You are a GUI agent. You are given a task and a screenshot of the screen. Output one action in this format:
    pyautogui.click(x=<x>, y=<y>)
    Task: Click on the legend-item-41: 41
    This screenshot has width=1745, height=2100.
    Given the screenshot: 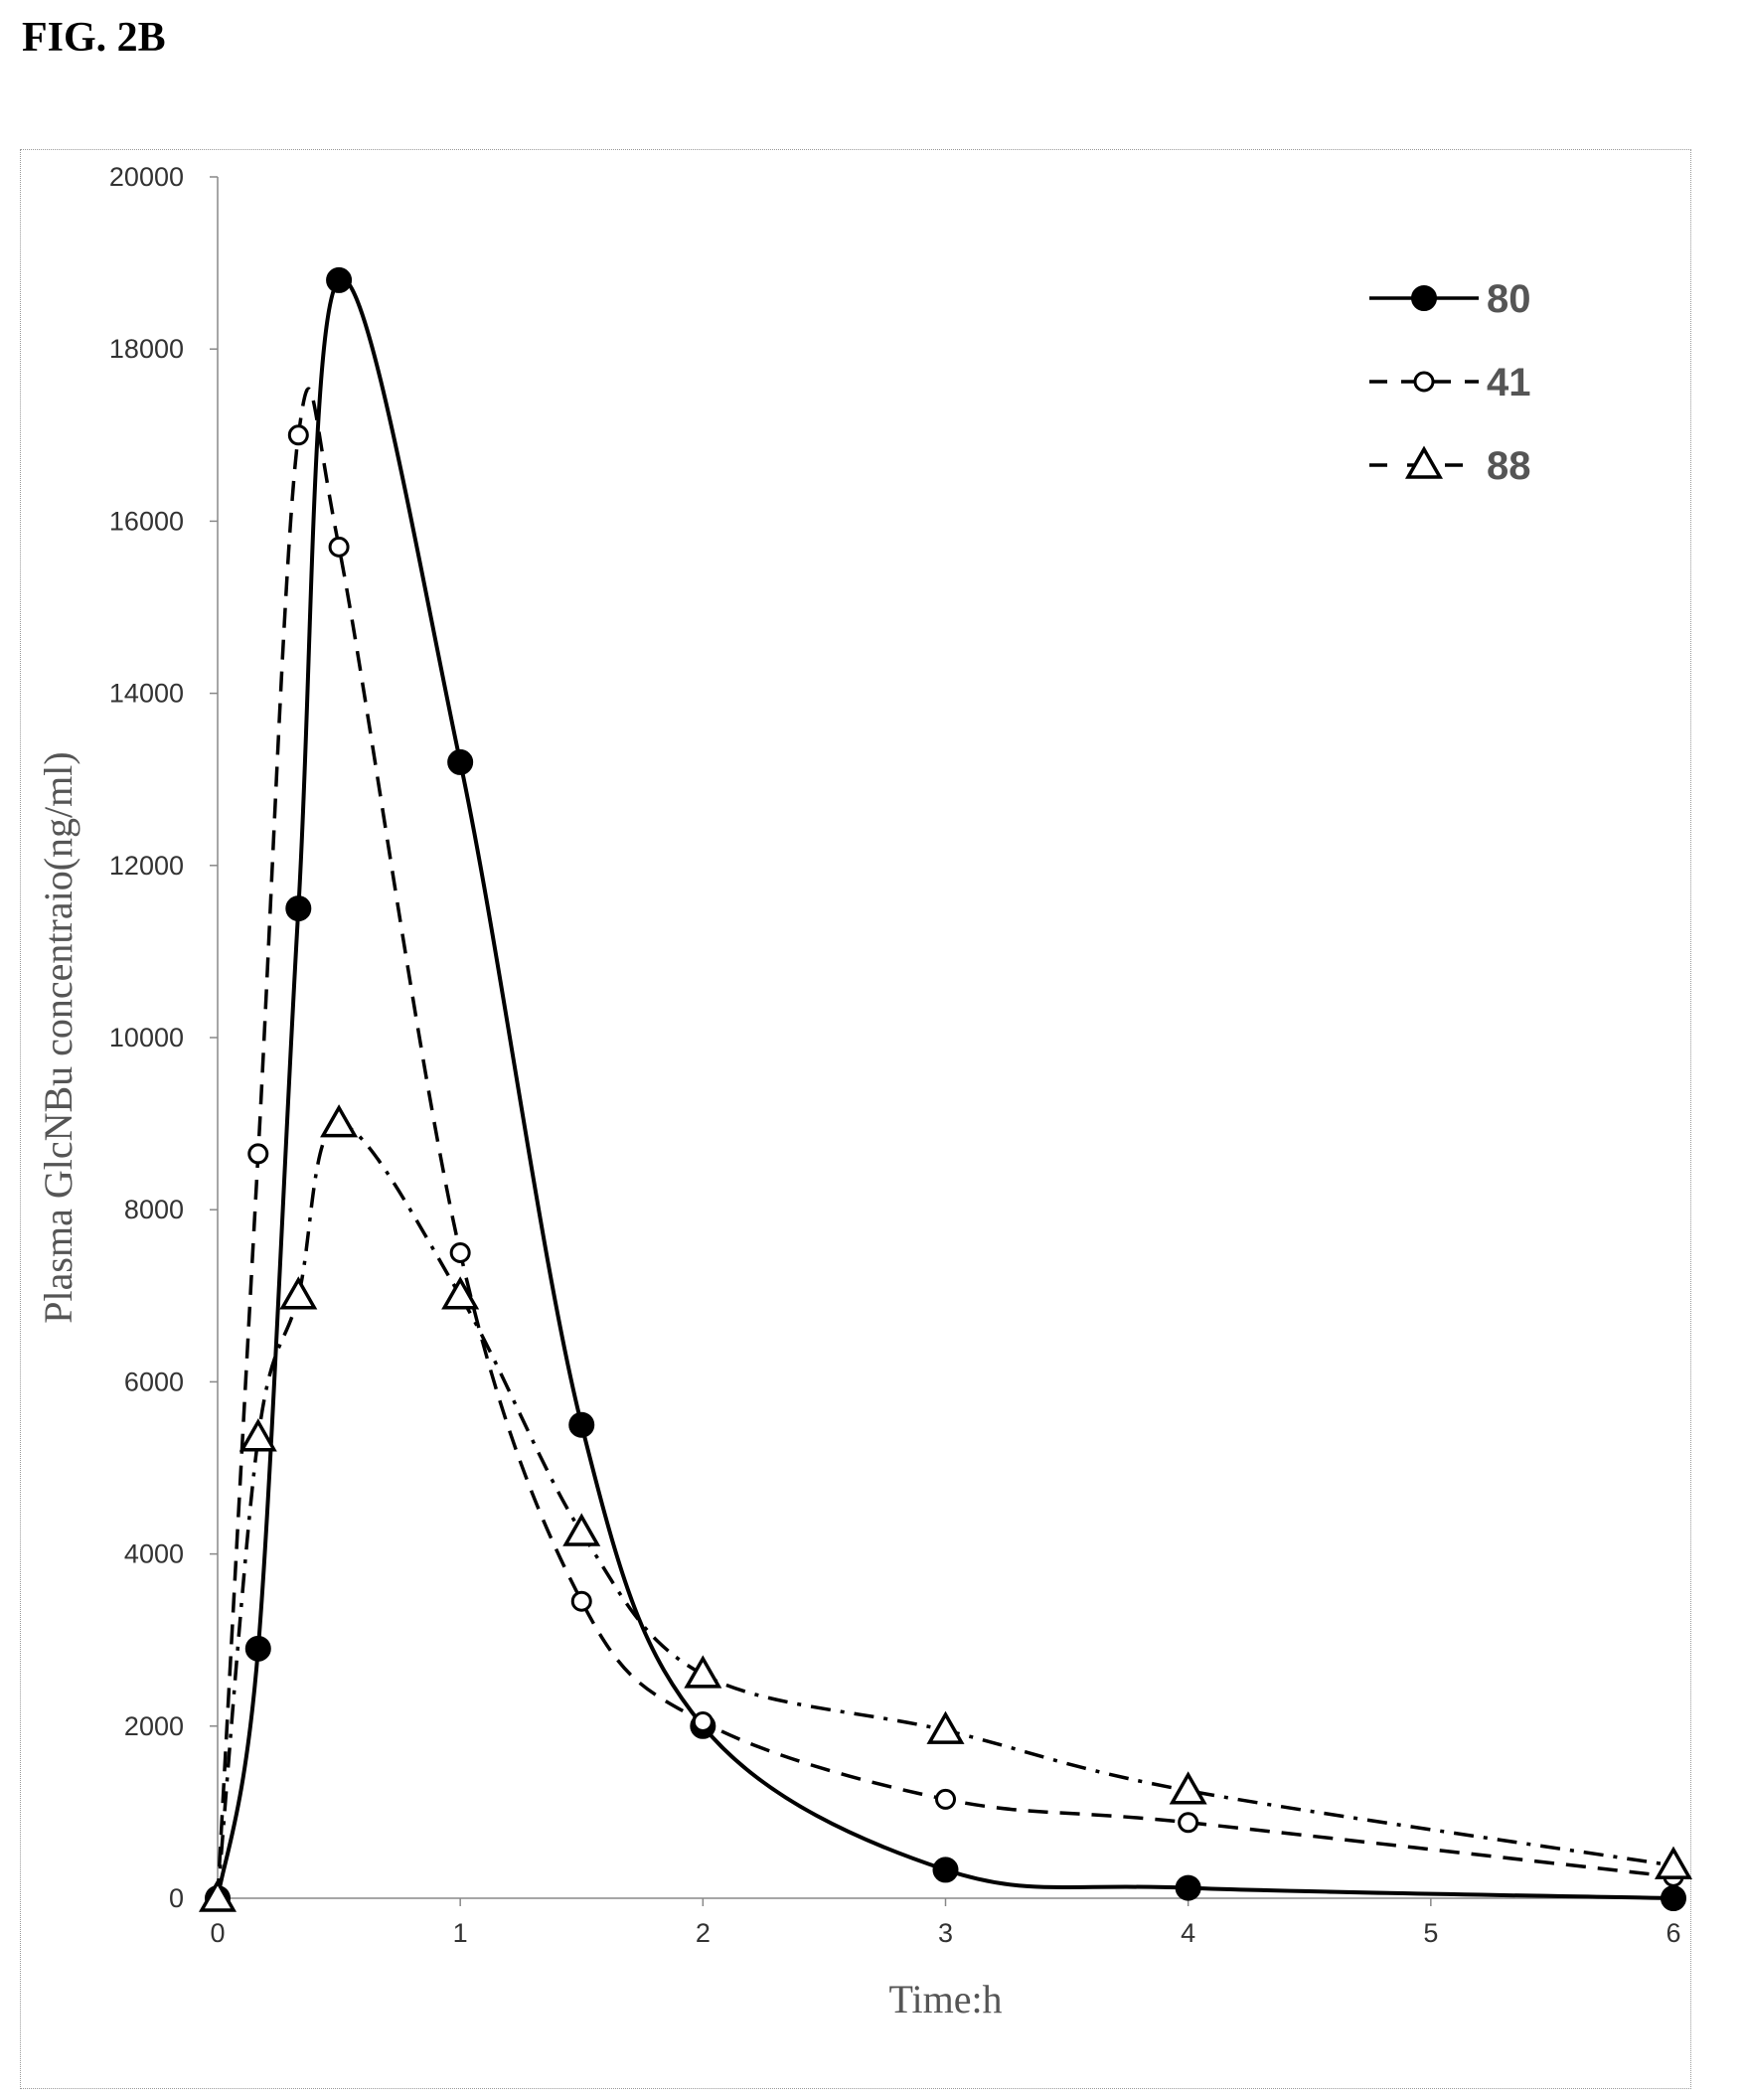 What is the action you would take?
    pyautogui.click(x=1450, y=382)
    